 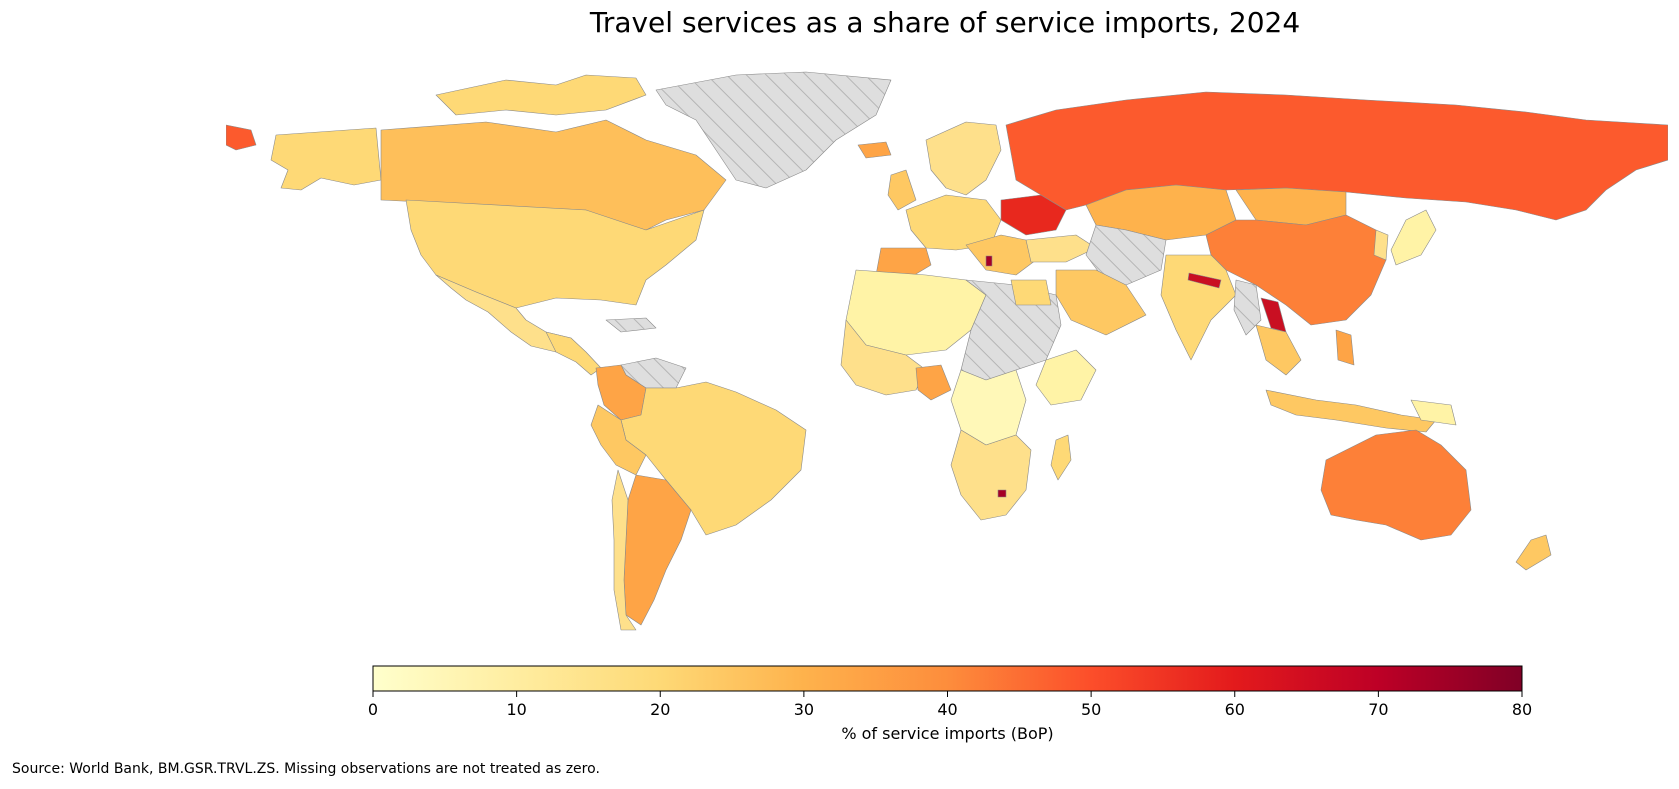 What do you see at coordinates (660, 709) in the screenshot?
I see `colorbar-tick-label: 20` at bounding box center [660, 709].